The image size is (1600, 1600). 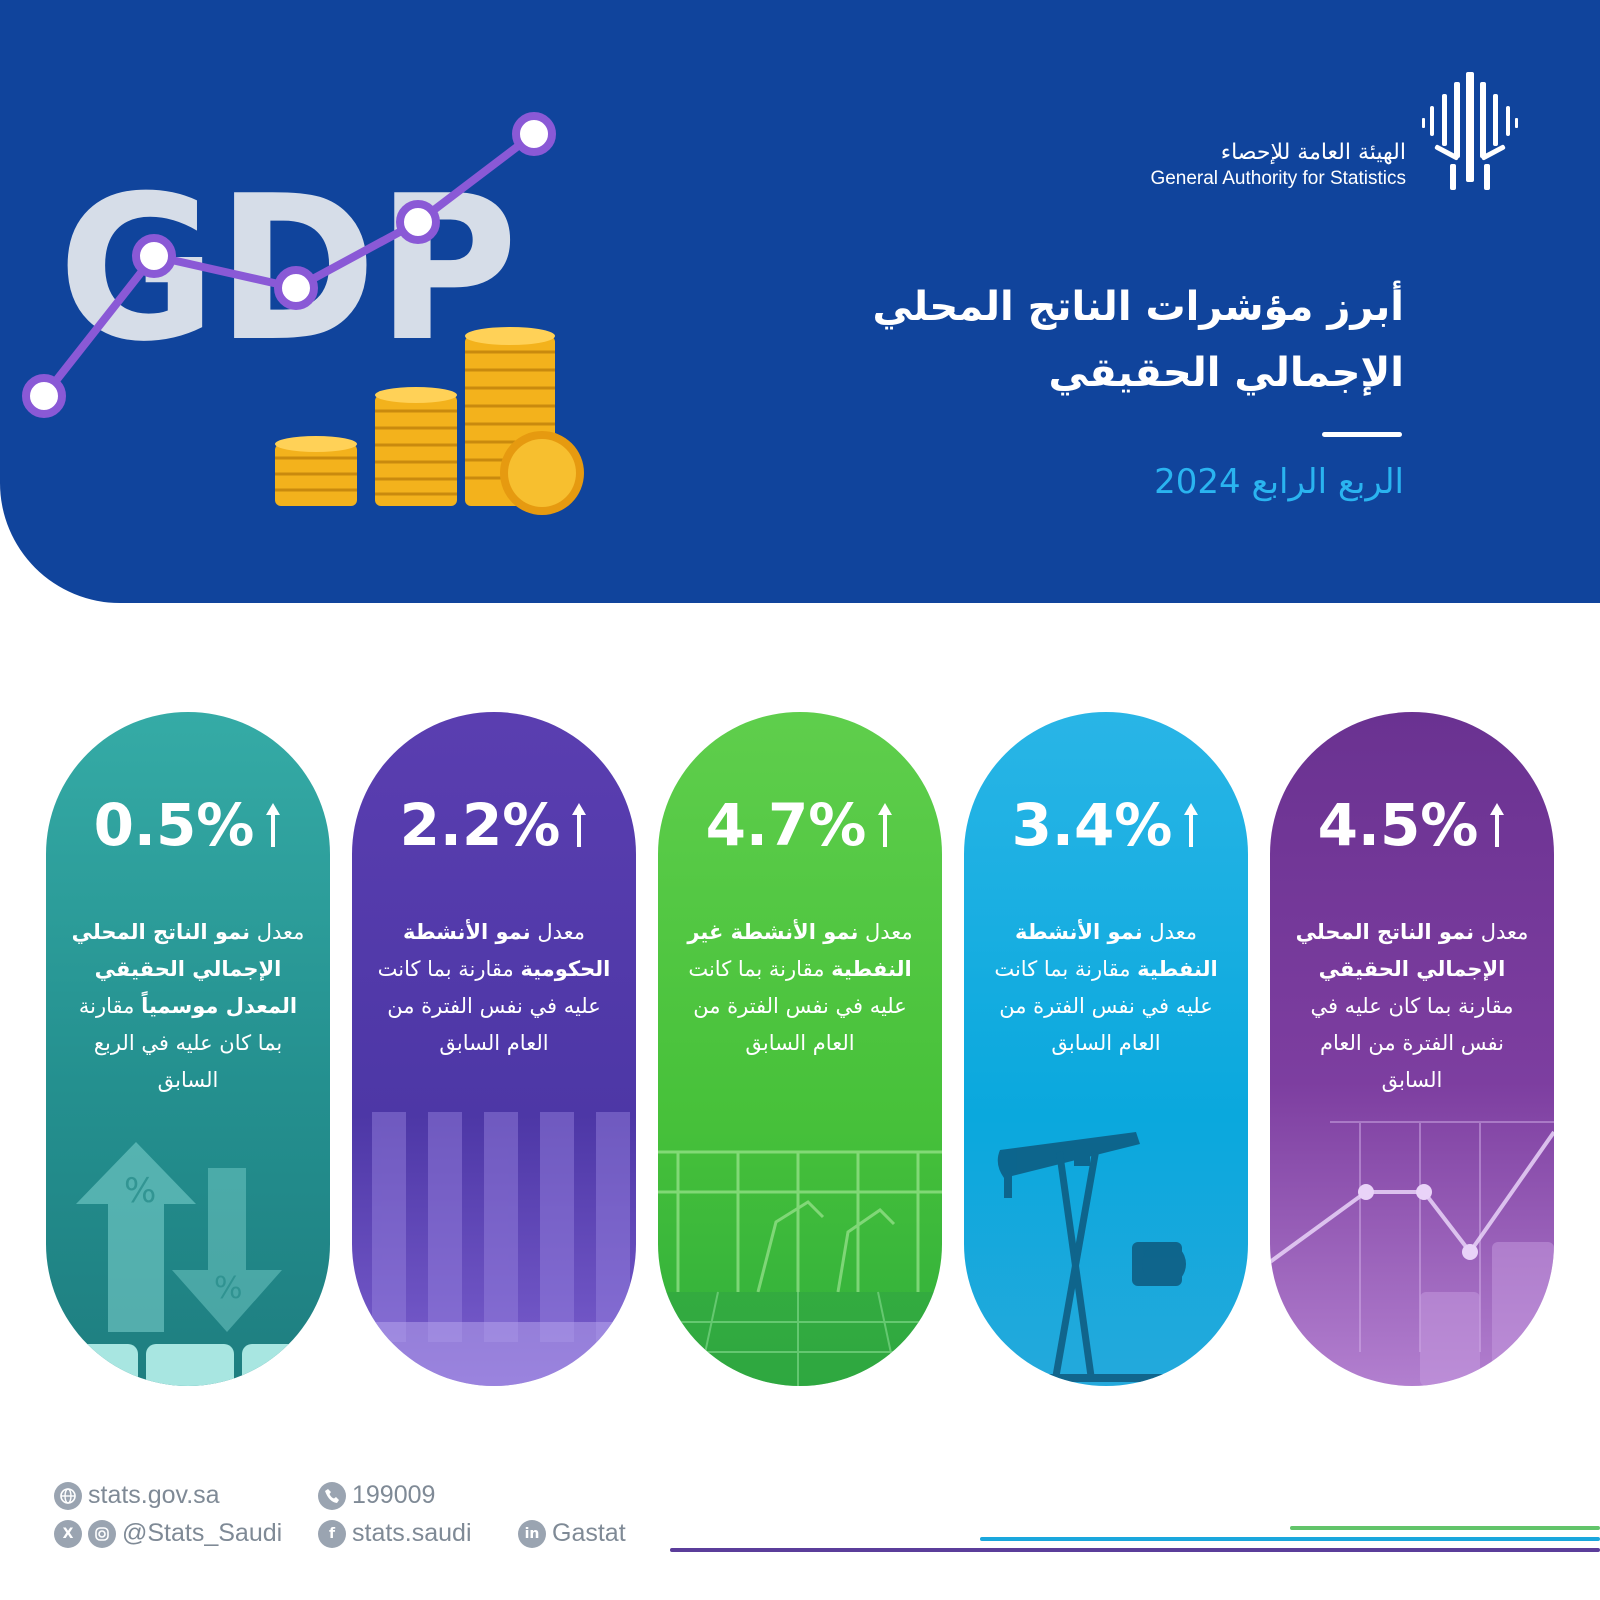 What do you see at coordinates (202, 1533) in the screenshot?
I see `social-handle-text: @Stats_Saudi` at bounding box center [202, 1533].